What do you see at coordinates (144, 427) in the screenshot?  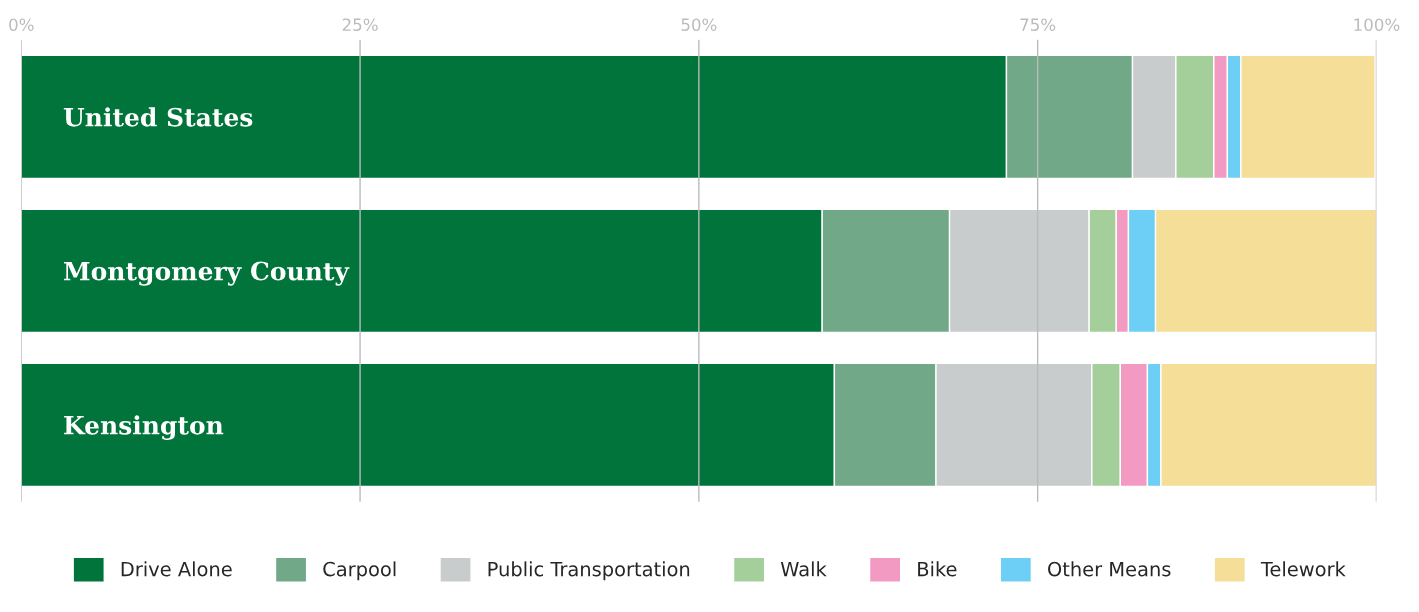 I see `y-tick-label: Kensington` at bounding box center [144, 427].